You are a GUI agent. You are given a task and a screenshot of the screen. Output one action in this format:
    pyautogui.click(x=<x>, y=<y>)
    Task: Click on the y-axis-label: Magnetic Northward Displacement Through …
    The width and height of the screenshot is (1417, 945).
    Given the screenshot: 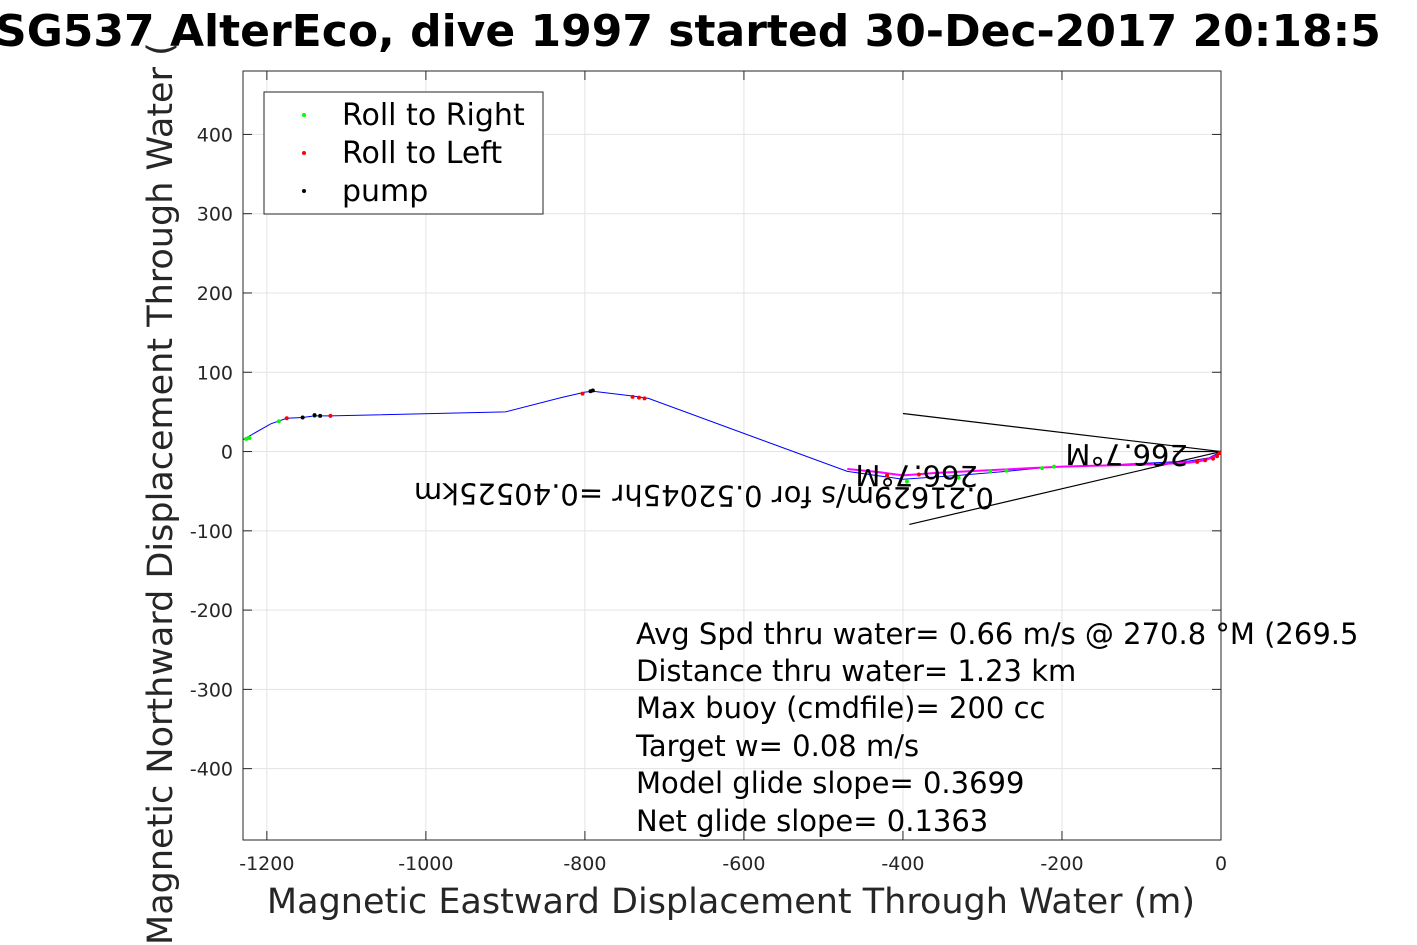 What is the action you would take?
    pyautogui.click(x=161, y=493)
    